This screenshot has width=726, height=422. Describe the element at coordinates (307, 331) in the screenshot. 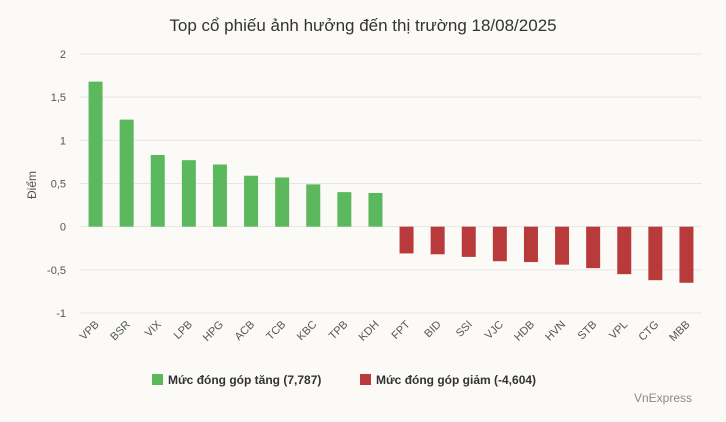

I see `x-tick-label: KBC` at that location.